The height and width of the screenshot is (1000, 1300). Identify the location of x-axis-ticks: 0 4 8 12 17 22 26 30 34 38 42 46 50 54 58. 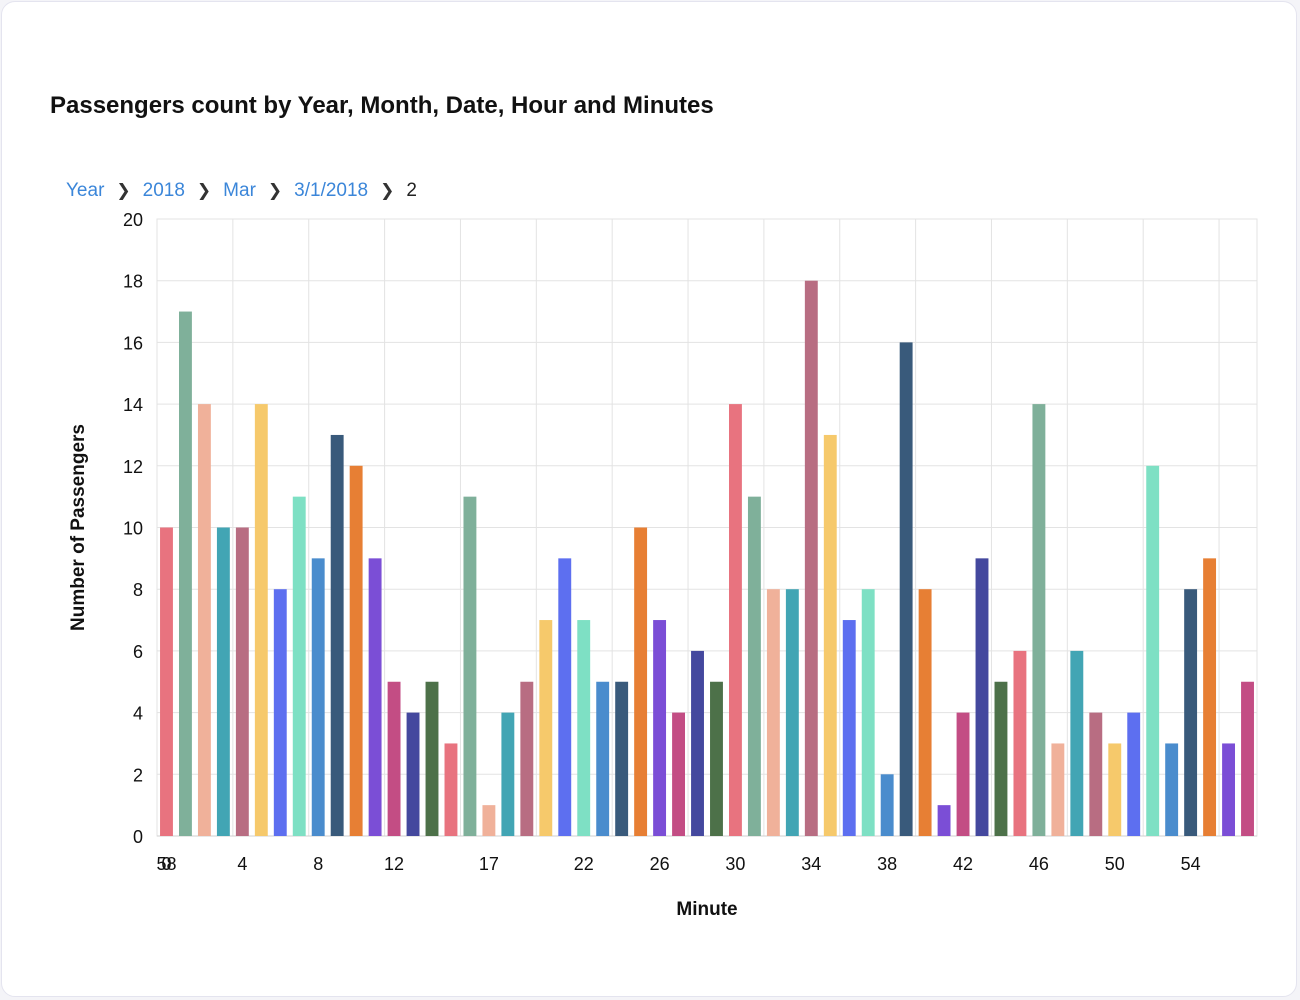
(678, 864).